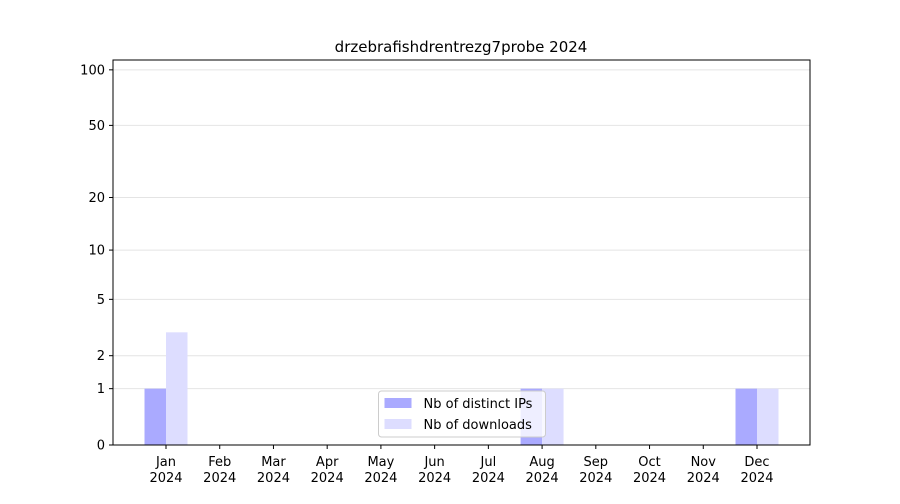 Image resolution: width=900 pixels, height=504 pixels. I want to click on legend-frame, so click(462, 414).